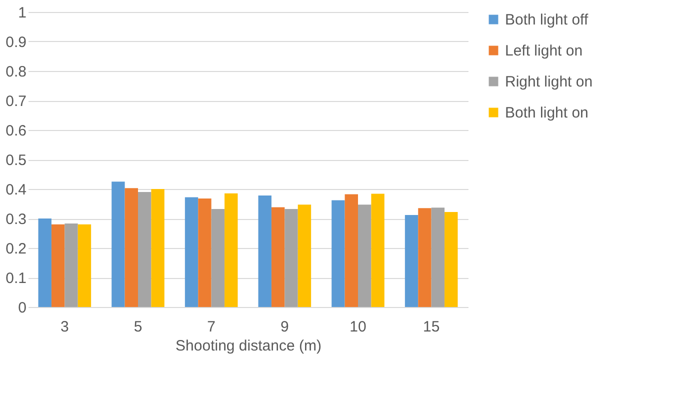  What do you see at coordinates (544, 51) in the screenshot?
I see `legend-label: Left light on` at bounding box center [544, 51].